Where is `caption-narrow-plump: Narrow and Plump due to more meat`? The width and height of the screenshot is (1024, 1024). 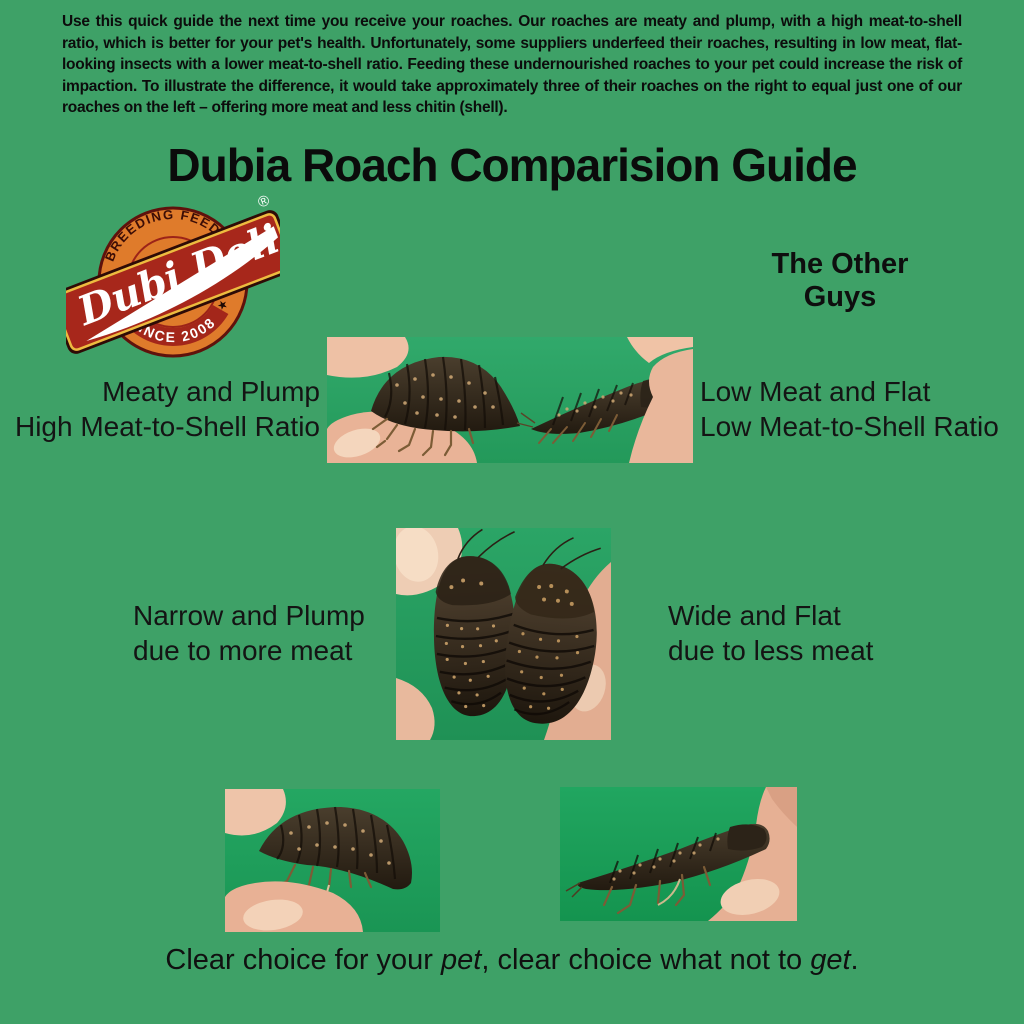
caption-narrow-plump: Narrow and Plump due to more meat is located at coordinates (249, 633).